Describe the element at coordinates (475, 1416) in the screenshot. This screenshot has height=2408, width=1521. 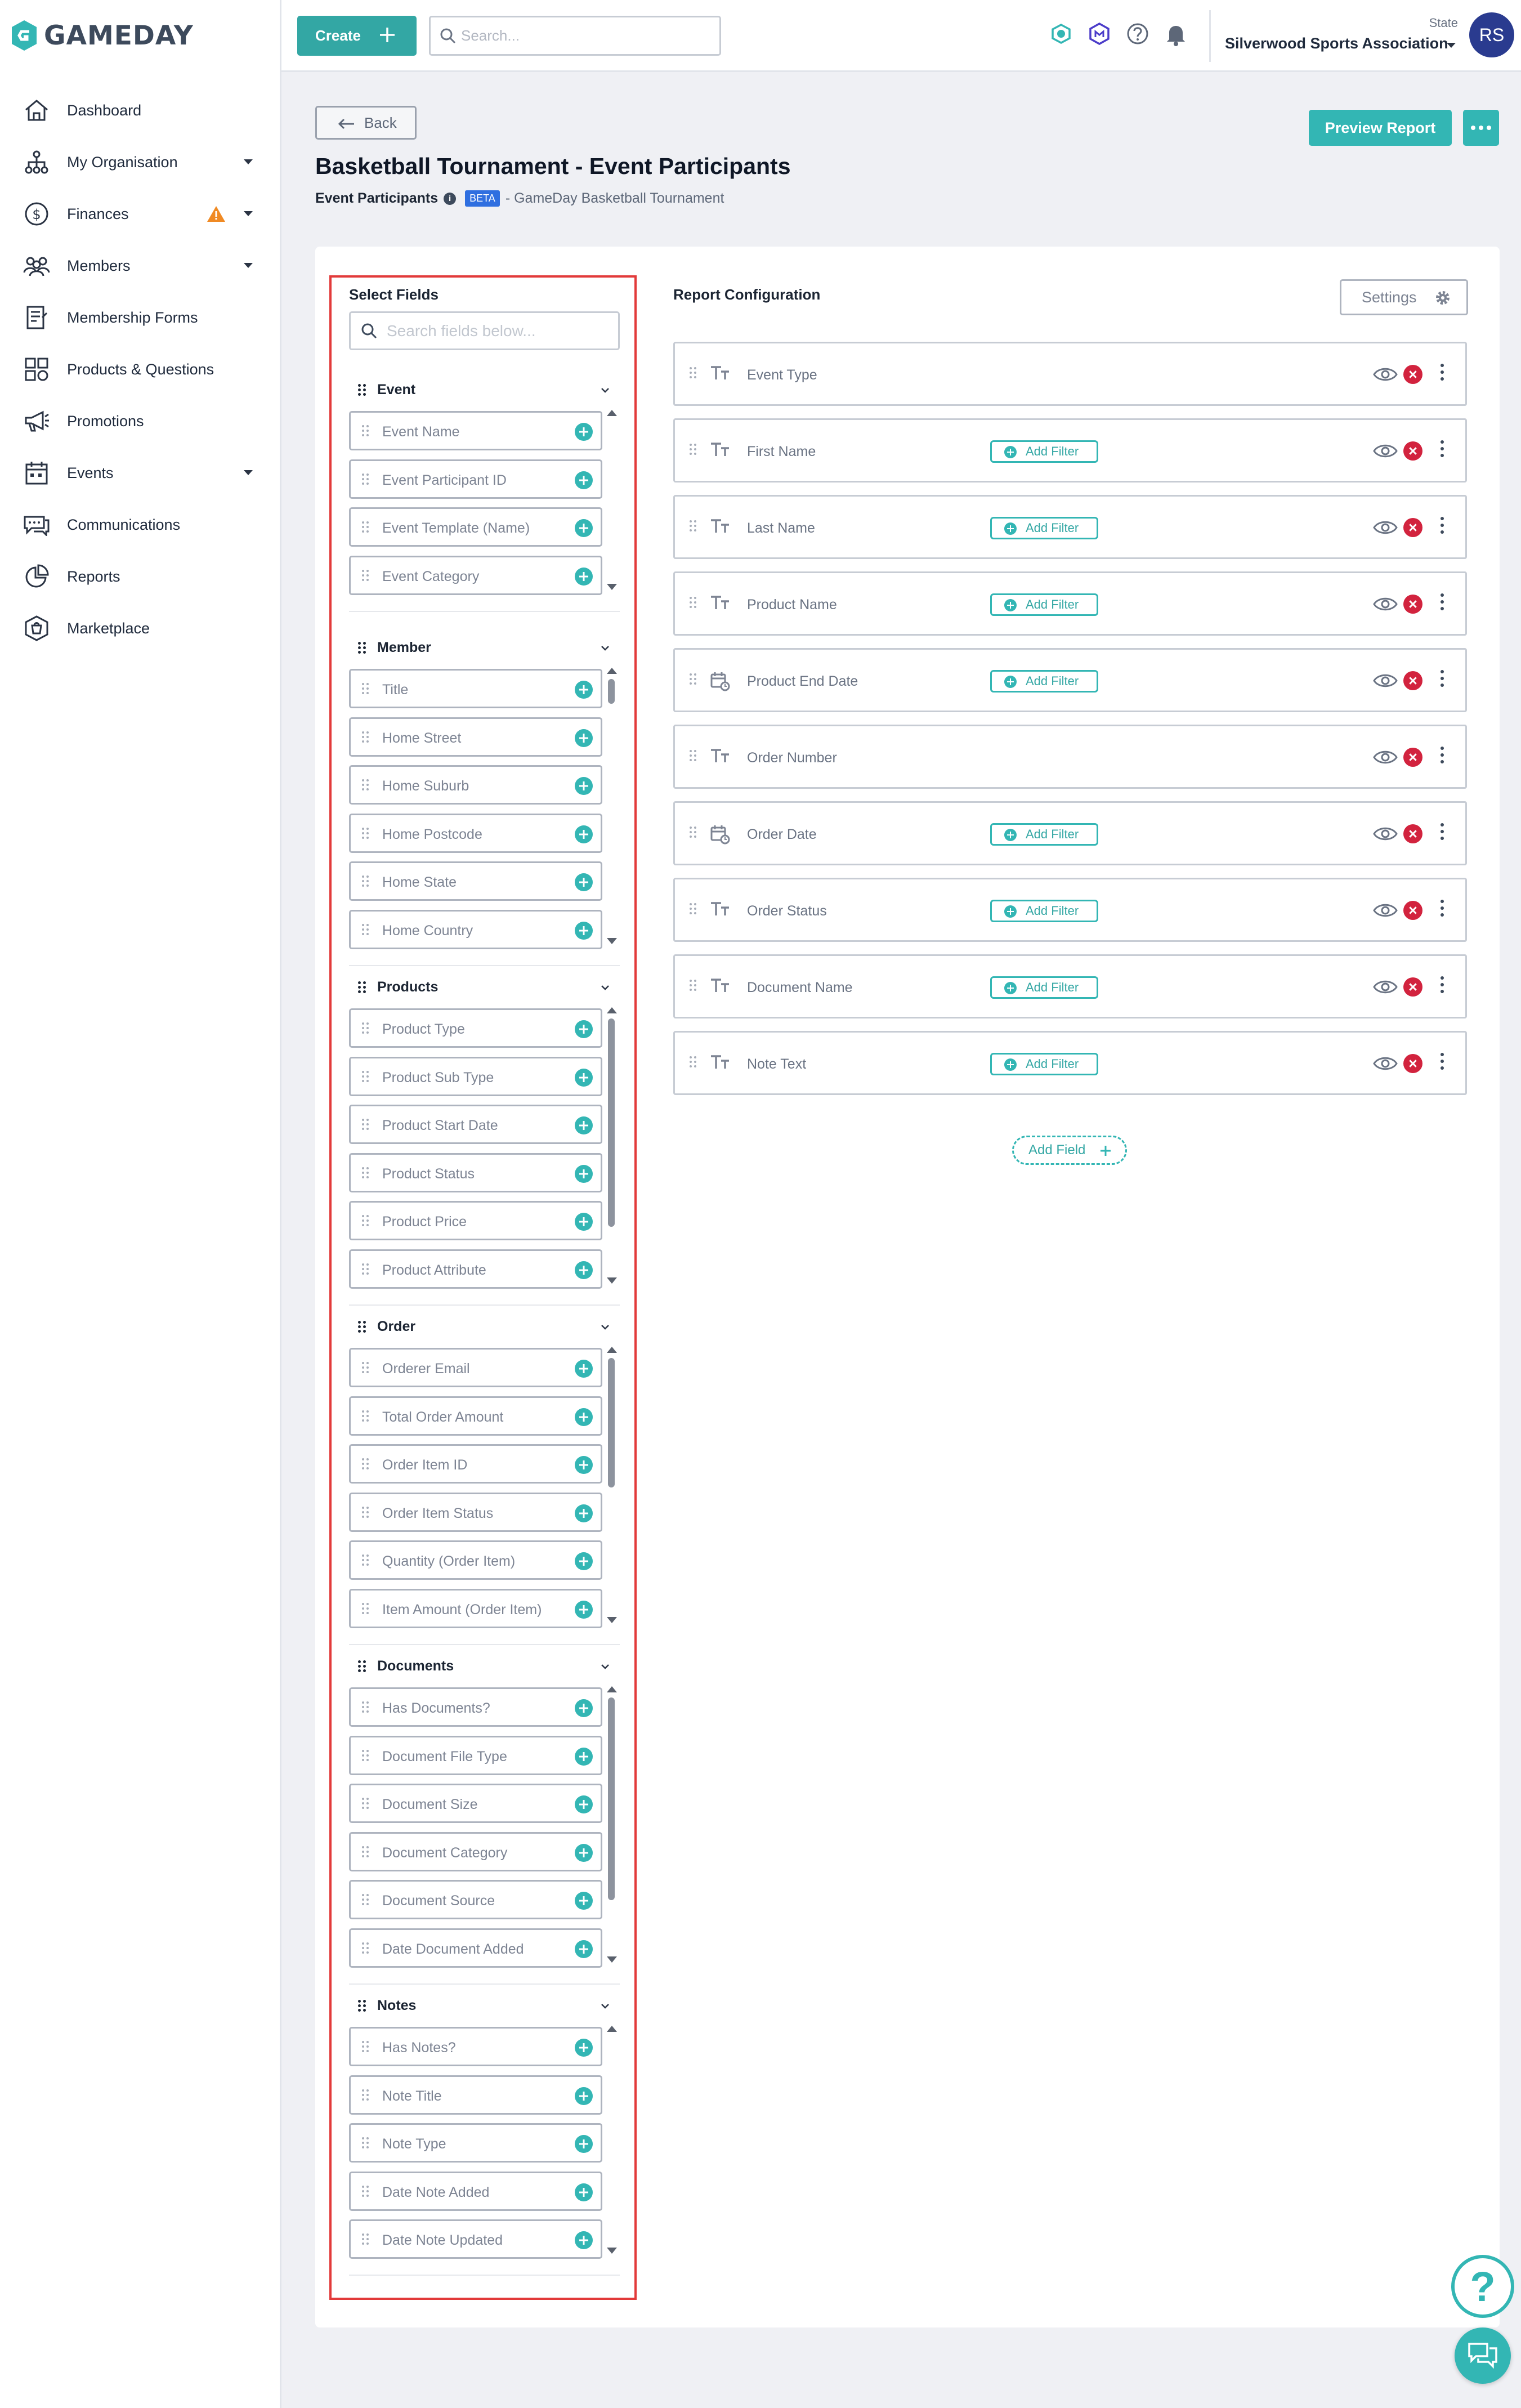
I see `field-chip: Total Order Amount` at that location.